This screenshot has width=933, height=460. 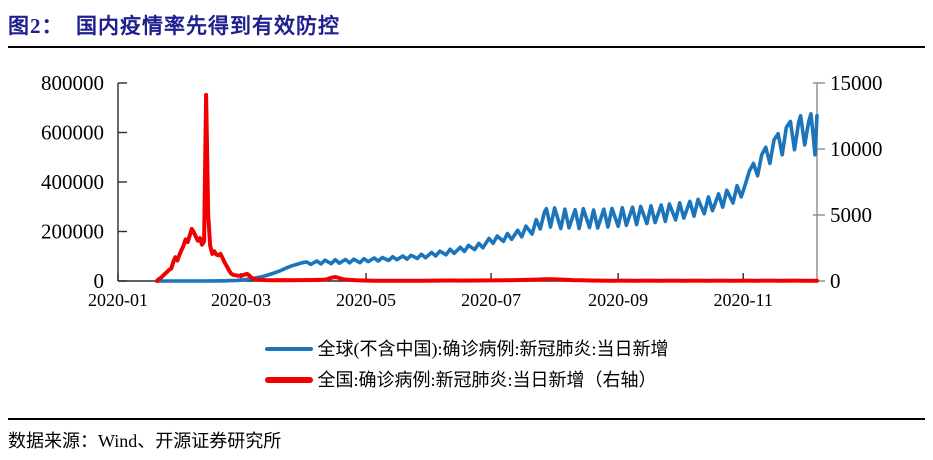 I want to click on x-tick-label: 2020-07, so click(x=491, y=300).